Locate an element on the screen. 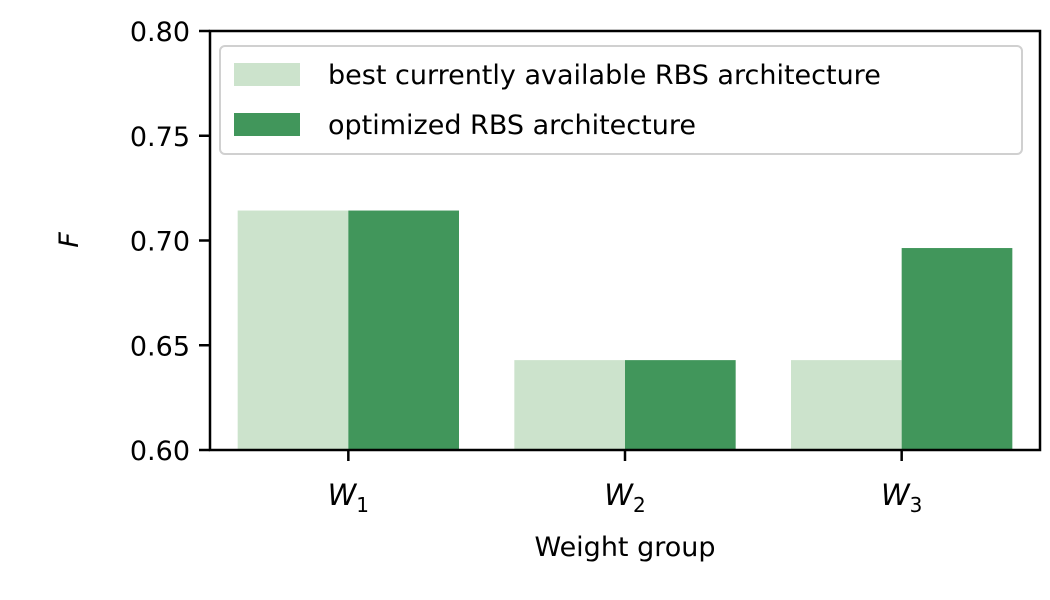 The image size is (1050, 600). bar-series2-w3 is located at coordinates (957, 349).